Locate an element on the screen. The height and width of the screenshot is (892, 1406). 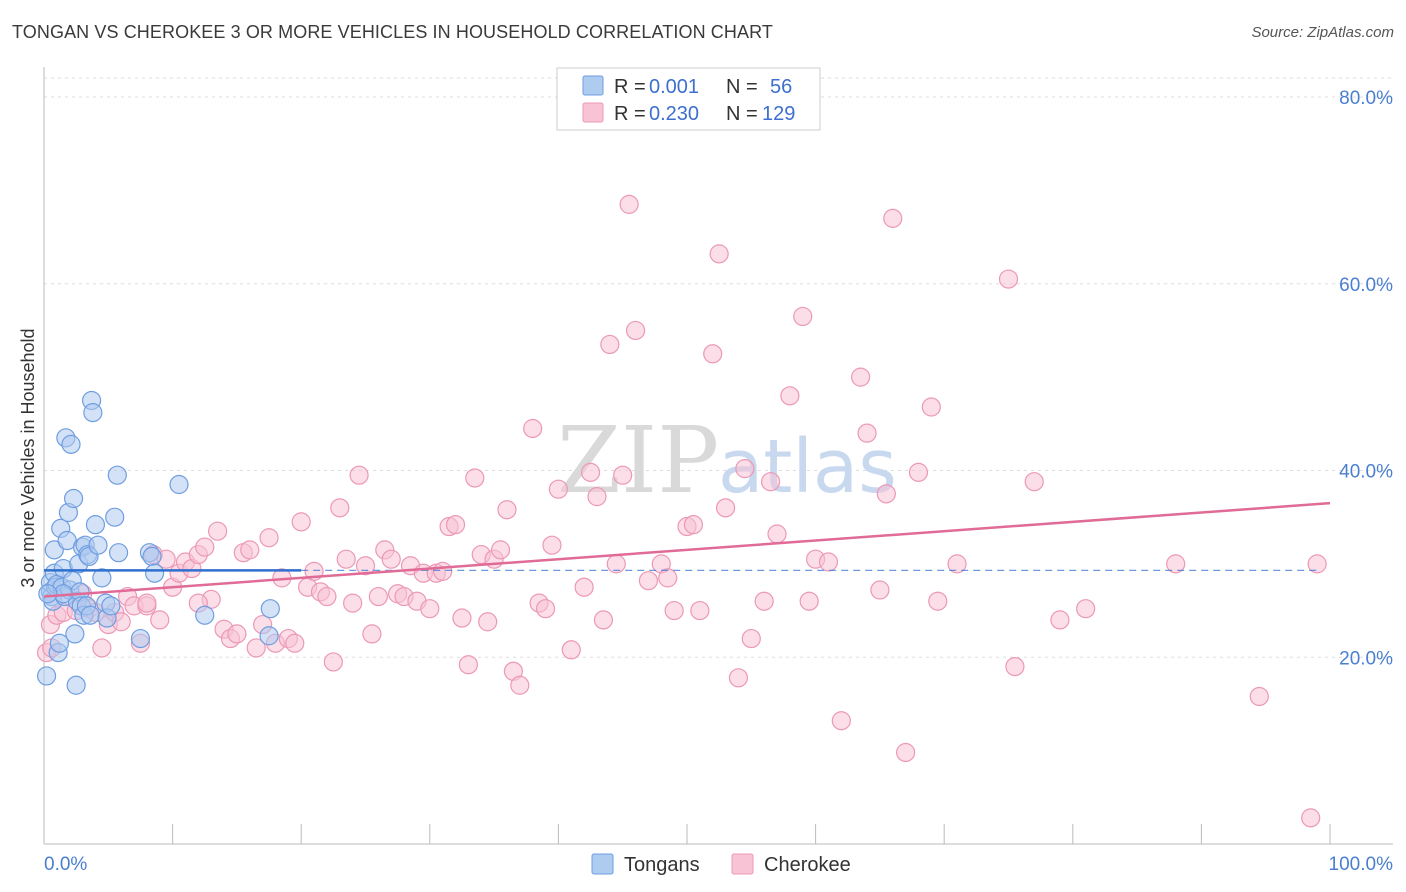
y-tick-label: 80.0% is located at coordinates (1366, 98).